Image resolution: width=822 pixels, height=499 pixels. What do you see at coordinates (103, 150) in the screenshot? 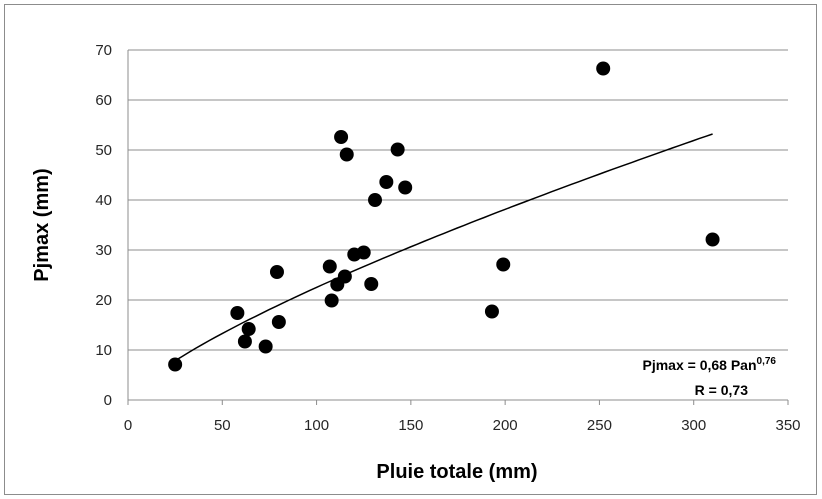
I see `y-tick-label: 50` at bounding box center [103, 150].